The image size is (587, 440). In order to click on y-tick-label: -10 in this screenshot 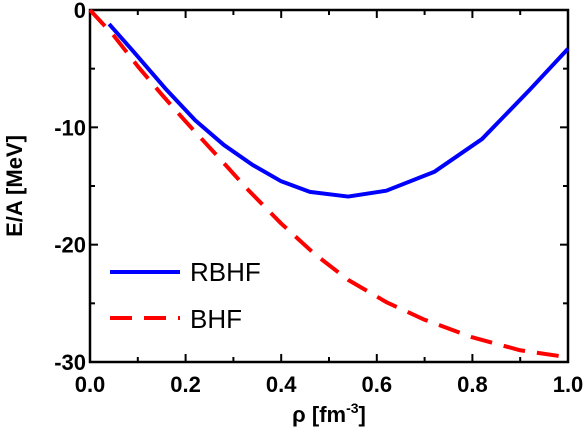, I will do `click(70, 127)`.